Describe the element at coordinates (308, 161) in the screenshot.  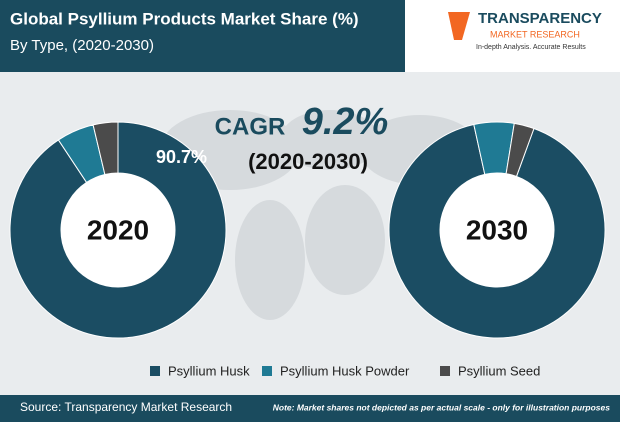
I see `cagr-period: (2020-2030)` at that location.